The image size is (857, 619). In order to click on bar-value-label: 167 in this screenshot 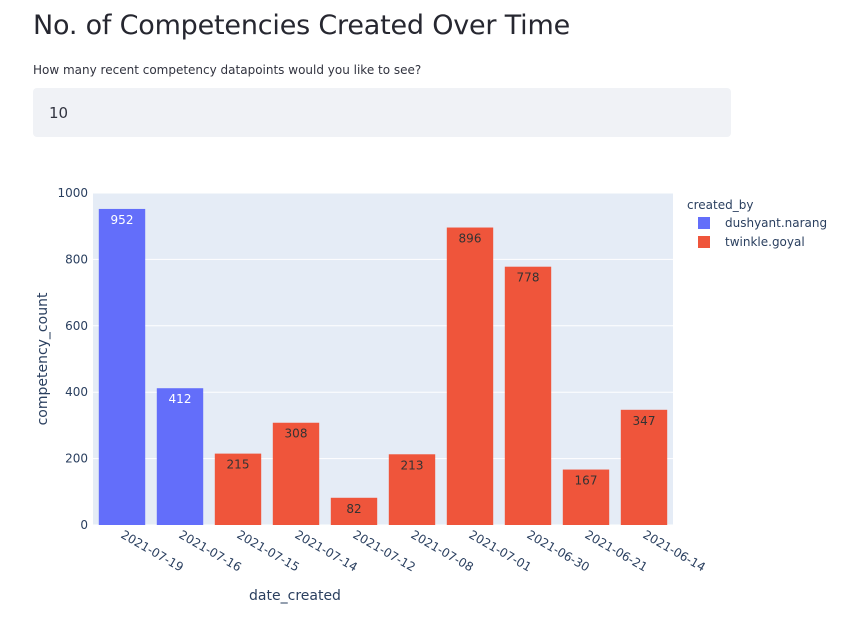, I will do `click(586, 481)`.